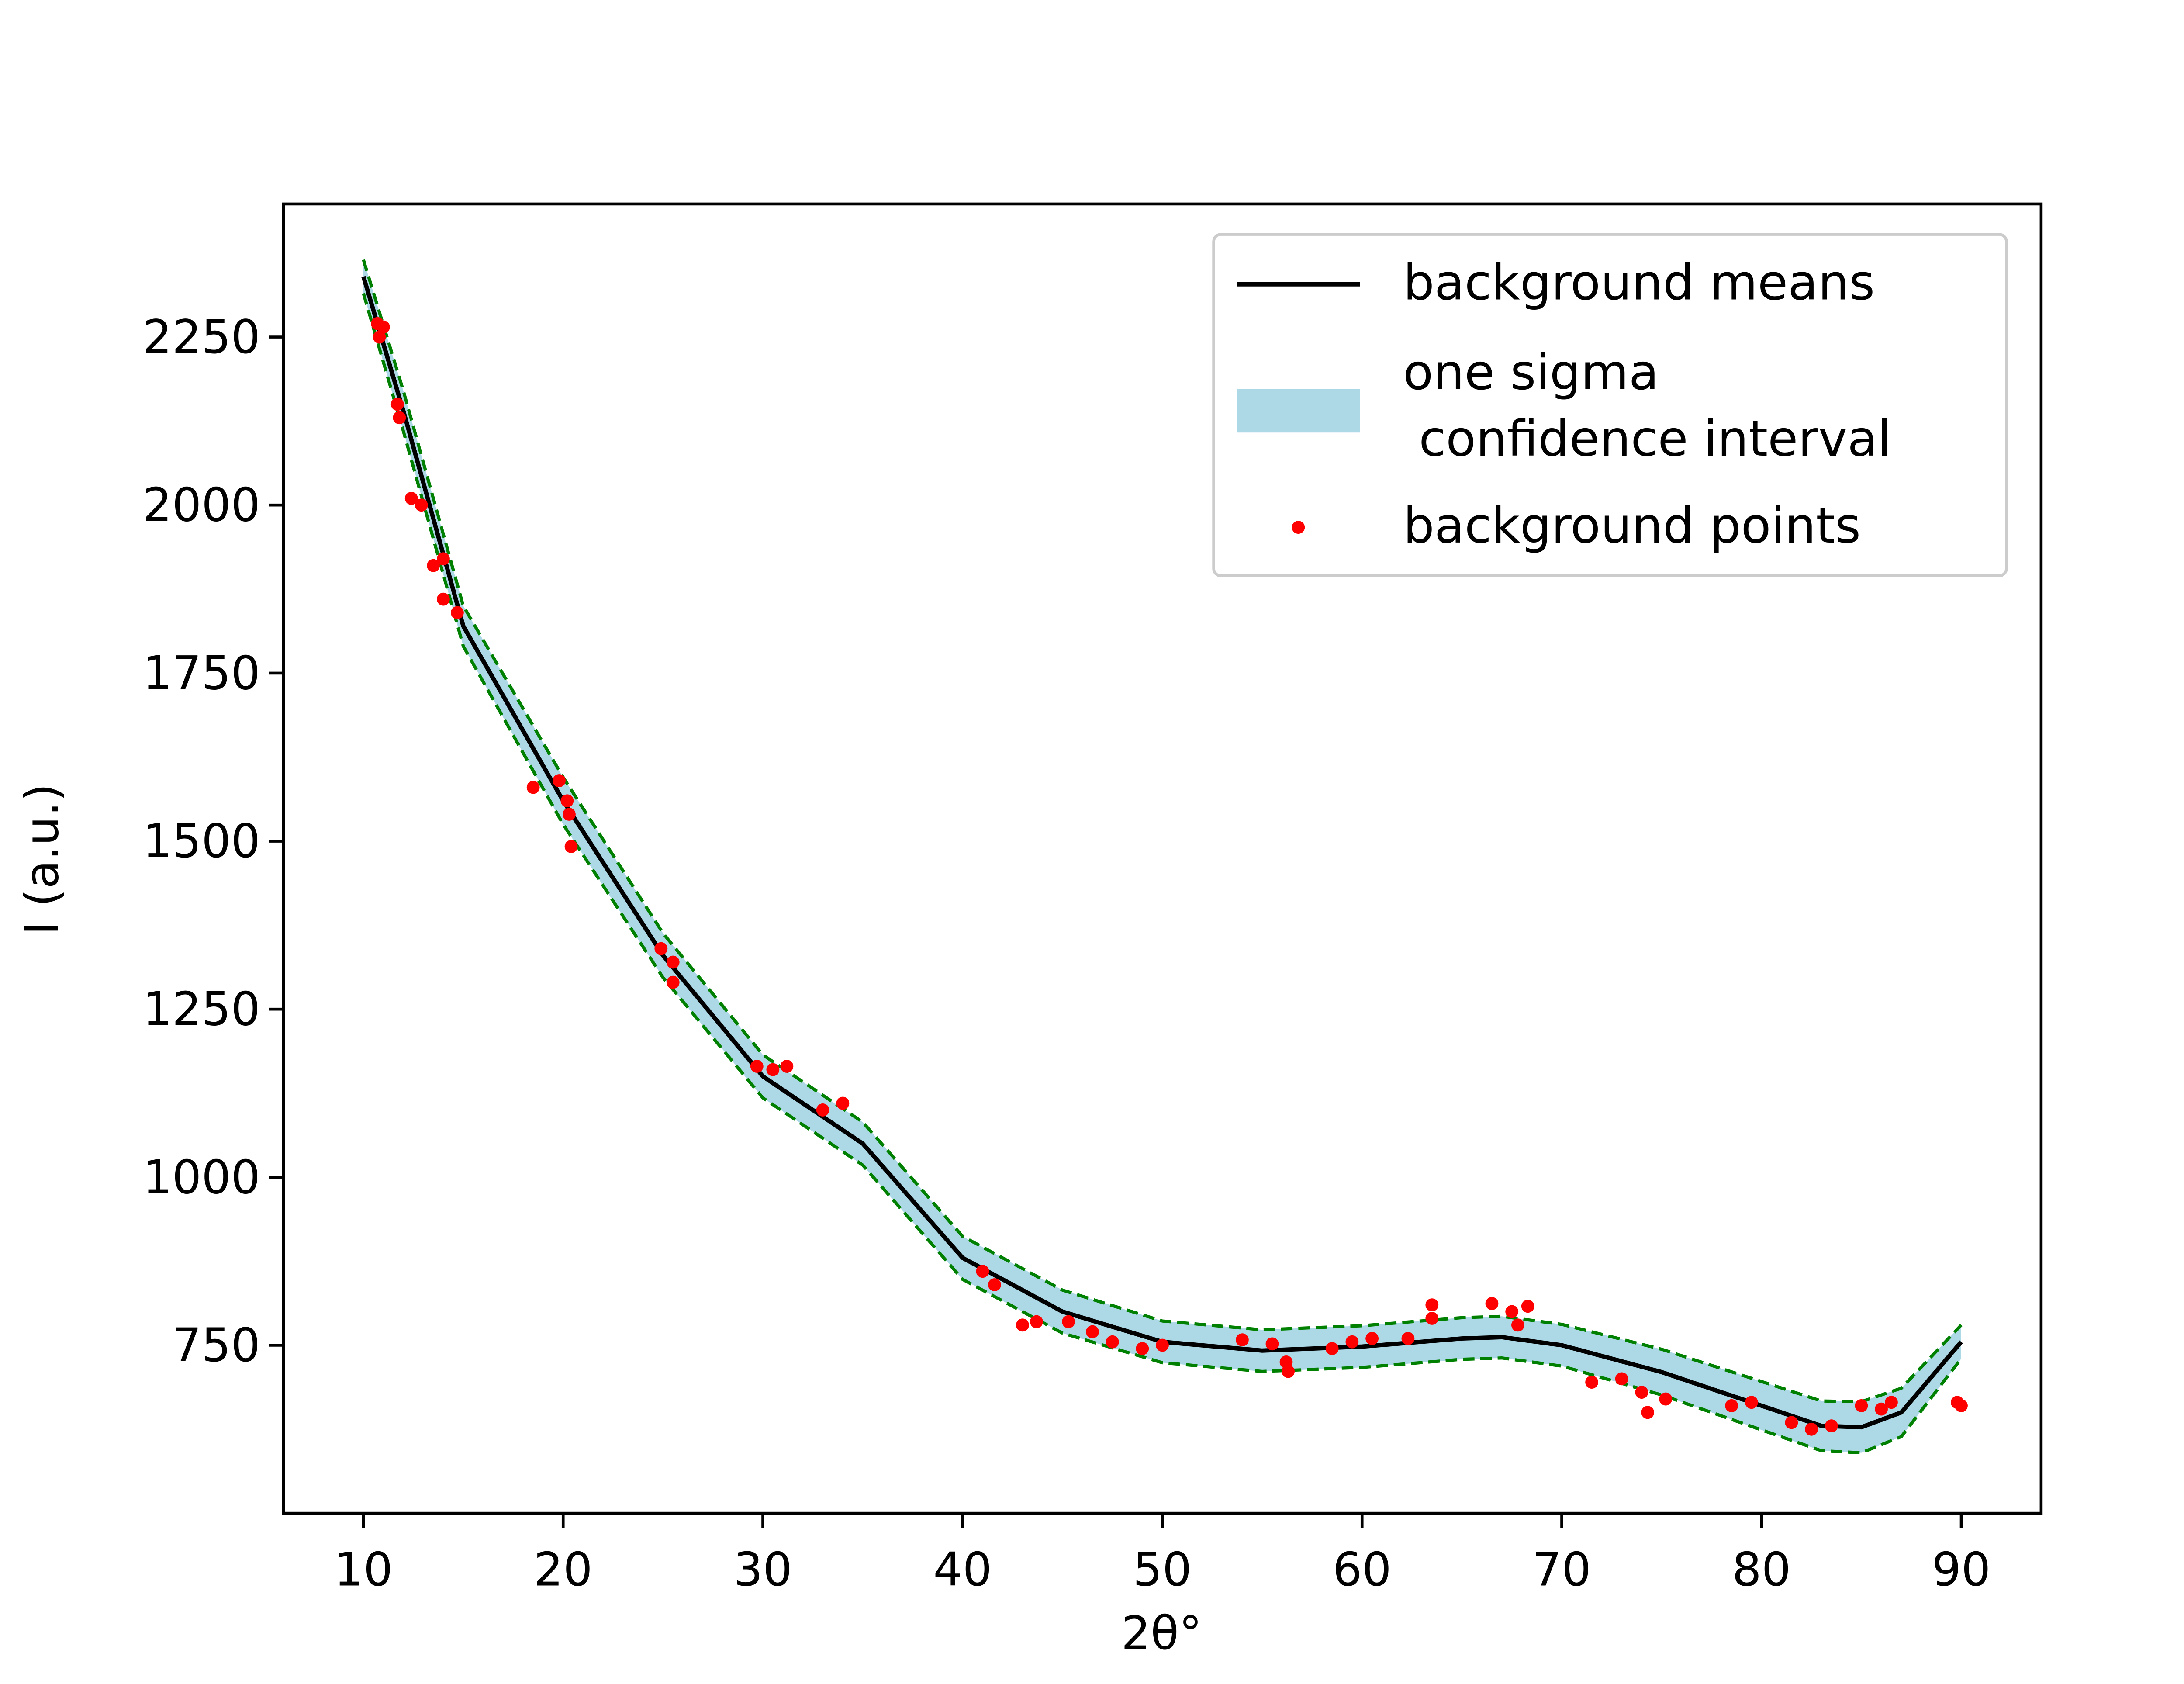 Image resolution: width=2184 pixels, height=1684 pixels. What do you see at coordinates (1761, 1570) in the screenshot?
I see `x-tick-label: 80` at bounding box center [1761, 1570].